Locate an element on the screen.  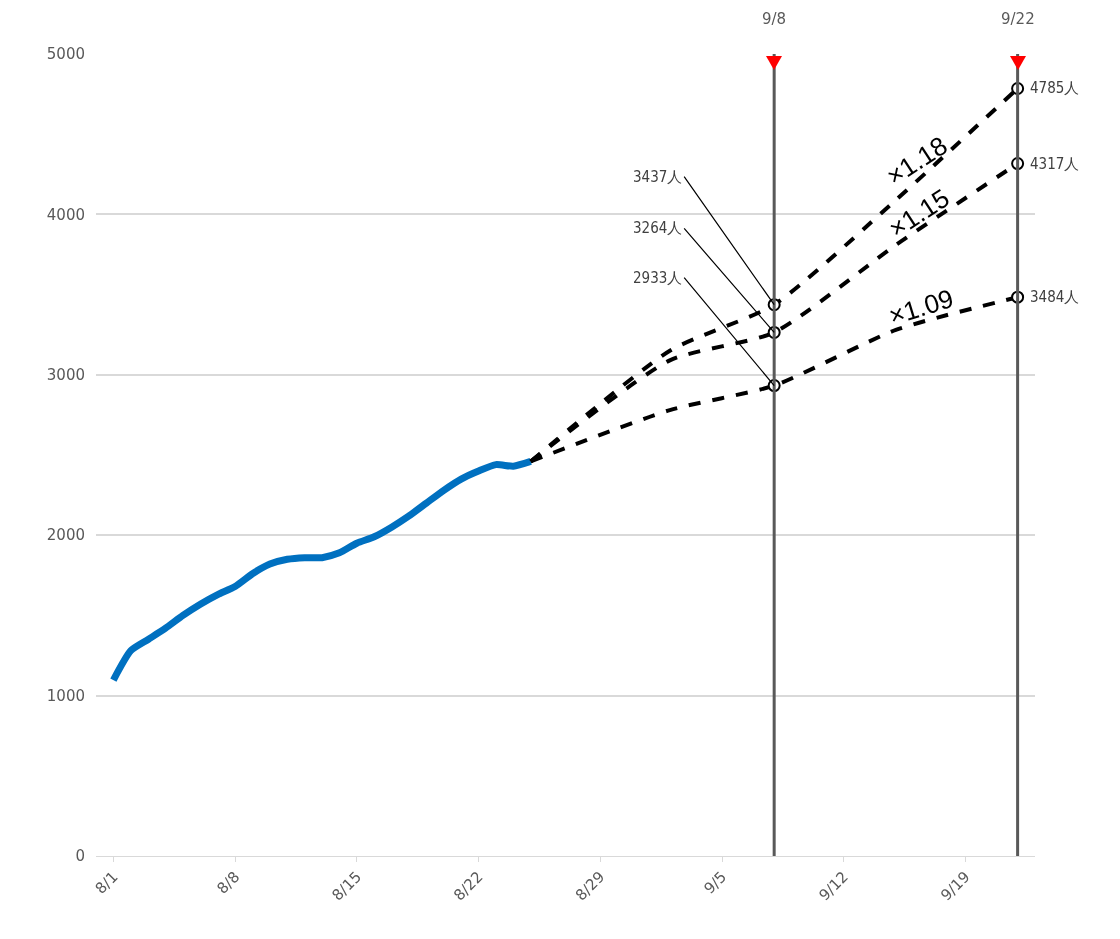
ref-line-label: 9/22 is located at coordinates (1018, 19).